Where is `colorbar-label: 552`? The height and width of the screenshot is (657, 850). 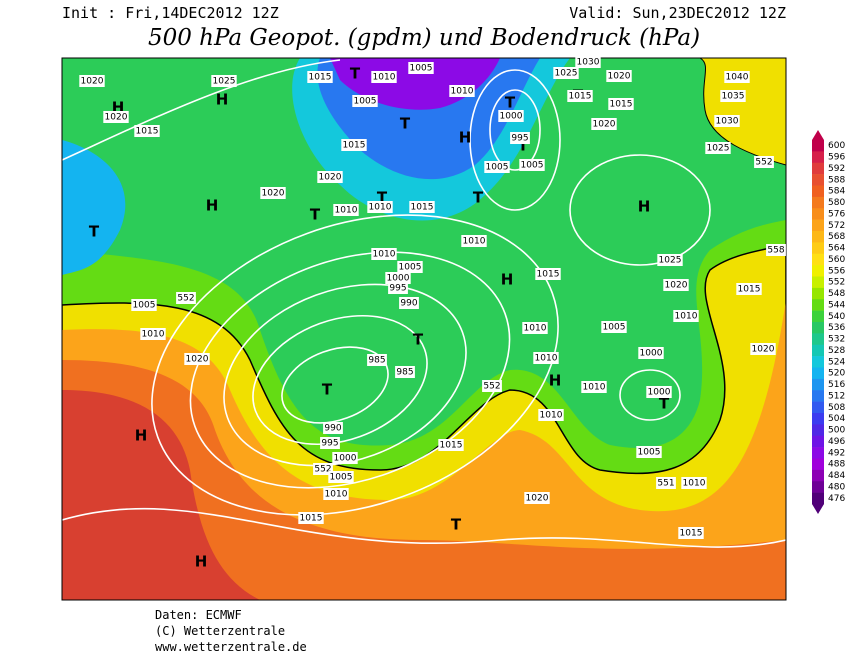 colorbar-label: 552 is located at coordinates (836, 283).